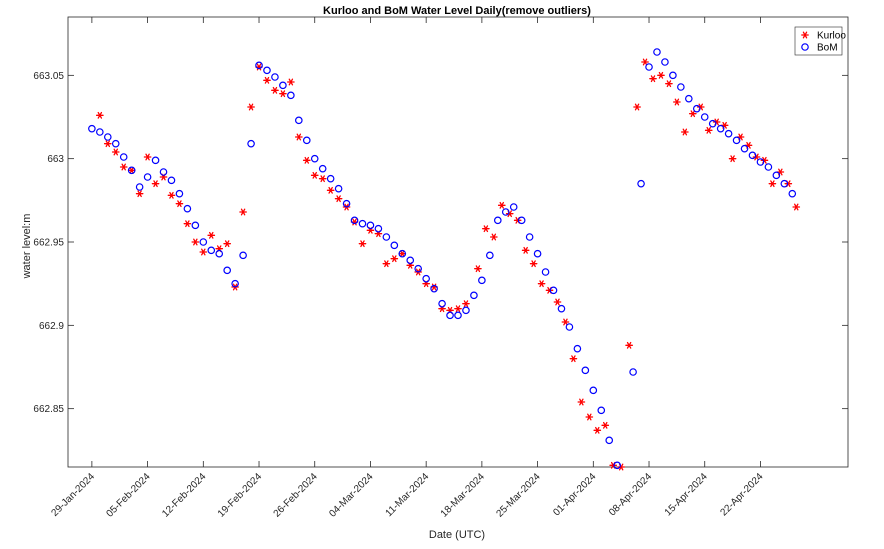 Image resolution: width=884 pixels, height=549 pixels. What do you see at coordinates (831, 36) in the screenshot?
I see `legend-label-kurloo: Kurloo` at bounding box center [831, 36].